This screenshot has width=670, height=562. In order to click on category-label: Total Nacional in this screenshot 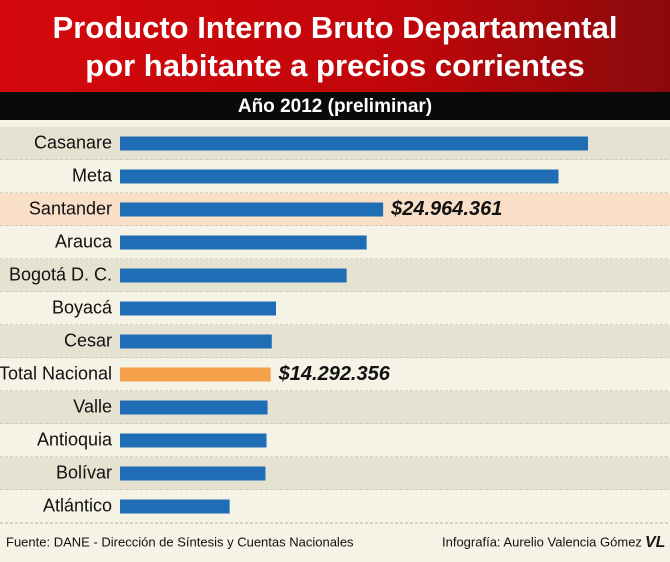, I will do `click(56, 373)`.